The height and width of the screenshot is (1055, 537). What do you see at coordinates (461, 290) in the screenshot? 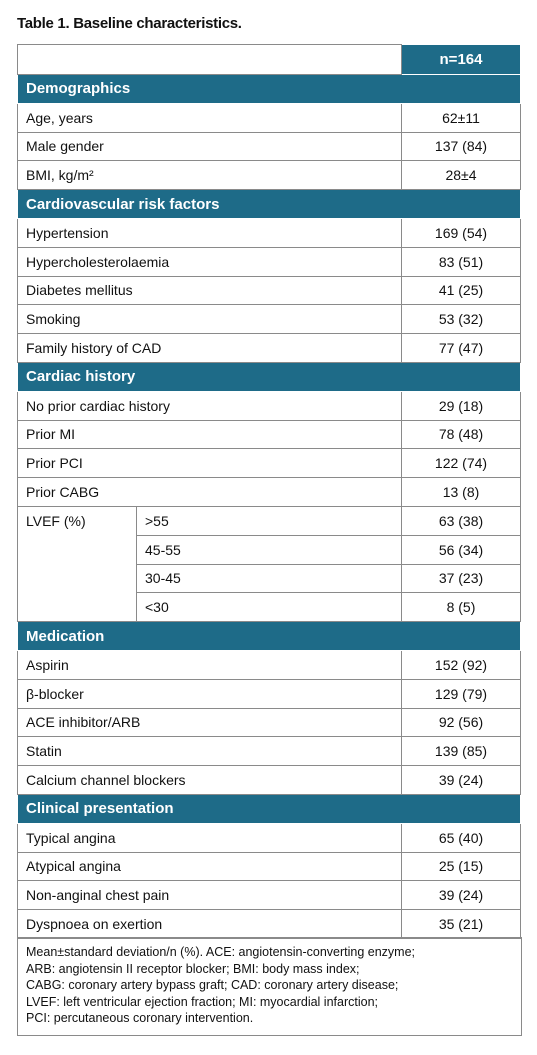
I see `row-value: 41 (25)` at bounding box center [461, 290].